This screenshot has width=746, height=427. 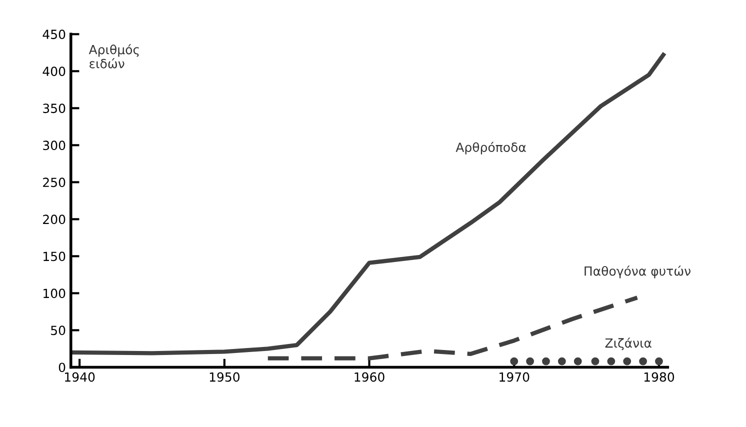 What do you see at coordinates (54, 145) in the screenshot?
I see `y-tick-label: 300` at bounding box center [54, 145].